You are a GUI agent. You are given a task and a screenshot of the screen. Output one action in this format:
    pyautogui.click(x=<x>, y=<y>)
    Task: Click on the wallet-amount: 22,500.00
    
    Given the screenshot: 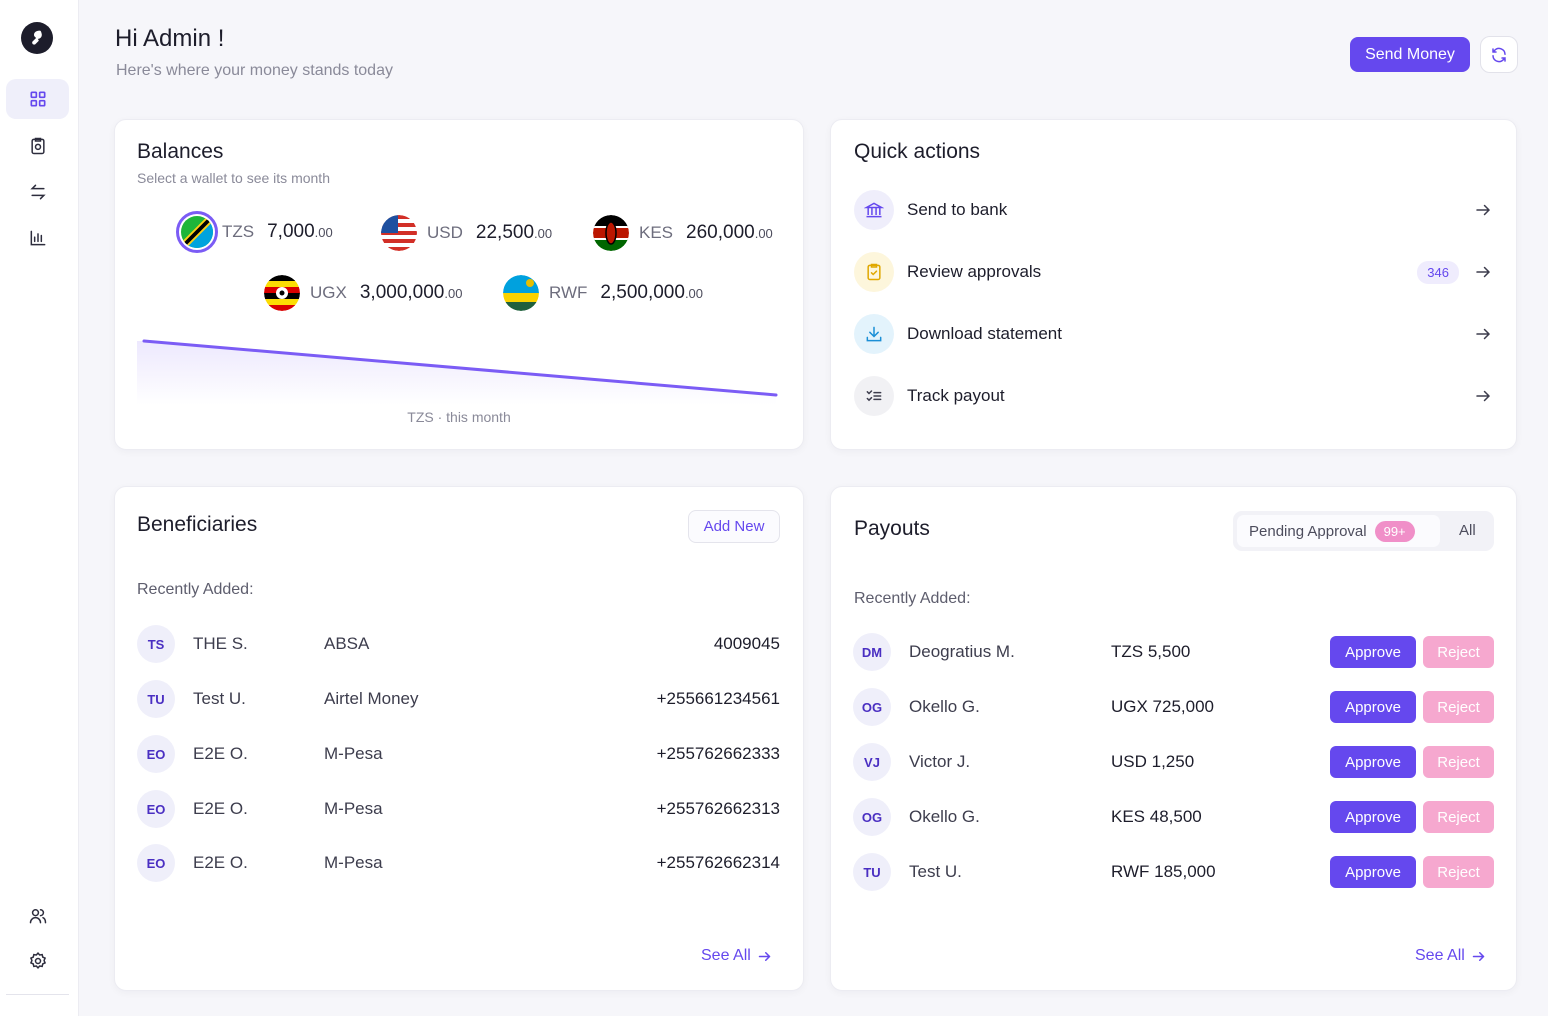 What is the action you would take?
    pyautogui.click(x=514, y=232)
    